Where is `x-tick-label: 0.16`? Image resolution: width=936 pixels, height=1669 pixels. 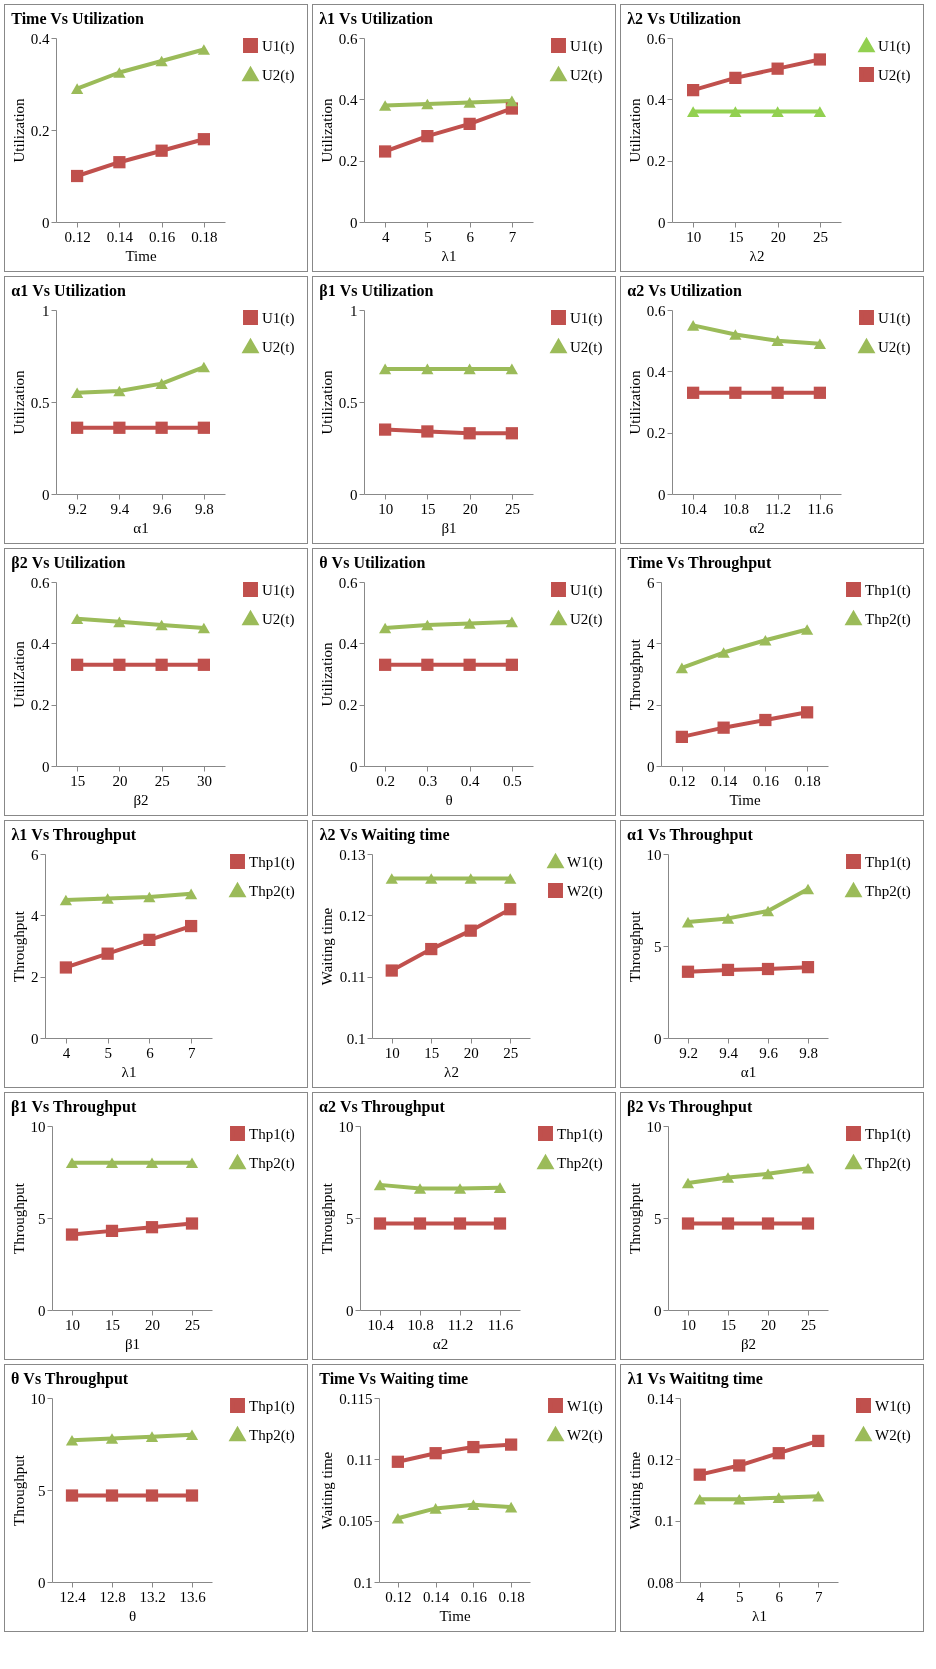
x-tick-label: 0.16 is located at coordinates (474, 1596).